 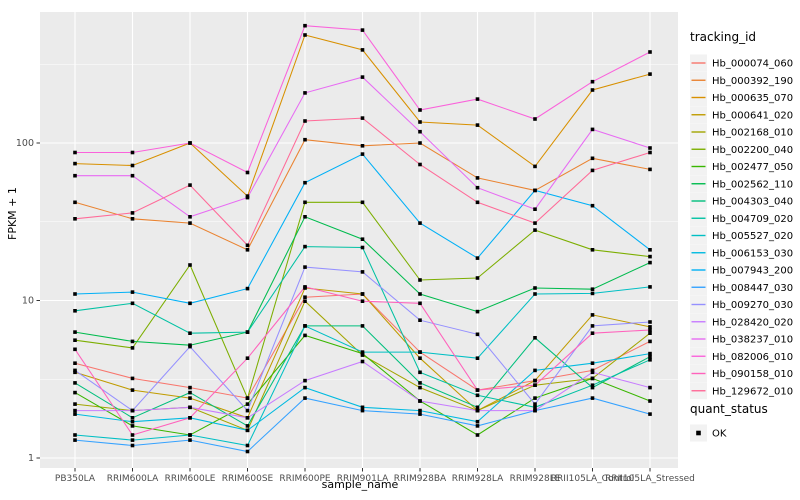 I want to click on legend-label: Hb_038237_010, so click(x=752, y=340).